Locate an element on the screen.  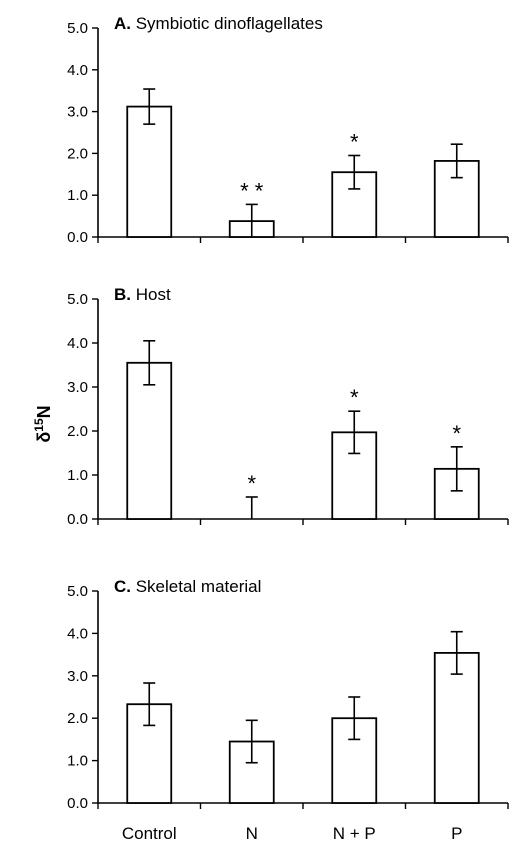
panel-title: A. Symbiotic dinoflagellates is located at coordinates (218, 23).